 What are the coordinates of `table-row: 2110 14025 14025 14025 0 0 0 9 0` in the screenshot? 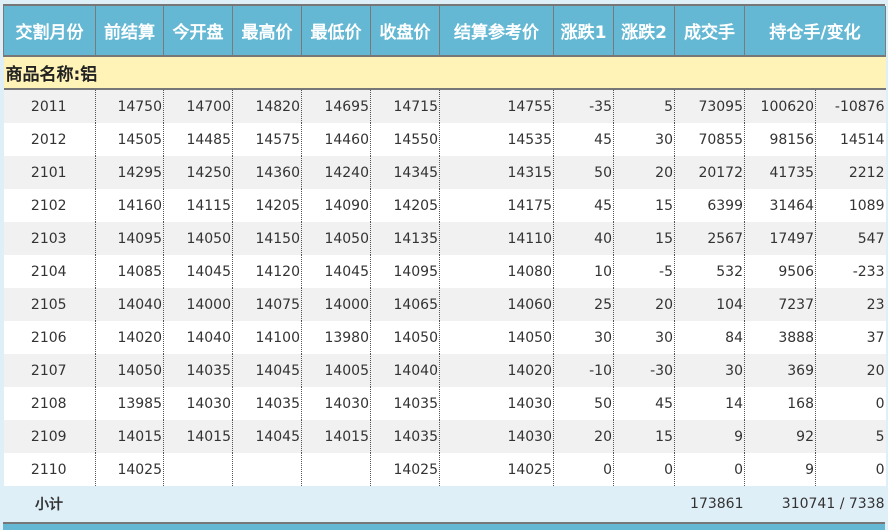 It's located at (444, 469).